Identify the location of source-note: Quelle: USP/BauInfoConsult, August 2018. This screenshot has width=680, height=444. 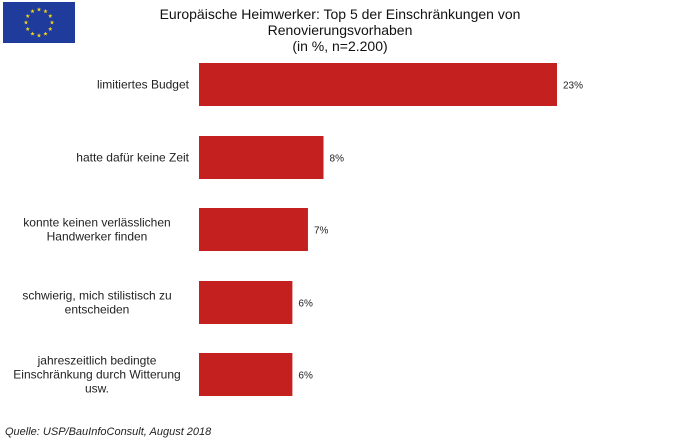
(108, 432).